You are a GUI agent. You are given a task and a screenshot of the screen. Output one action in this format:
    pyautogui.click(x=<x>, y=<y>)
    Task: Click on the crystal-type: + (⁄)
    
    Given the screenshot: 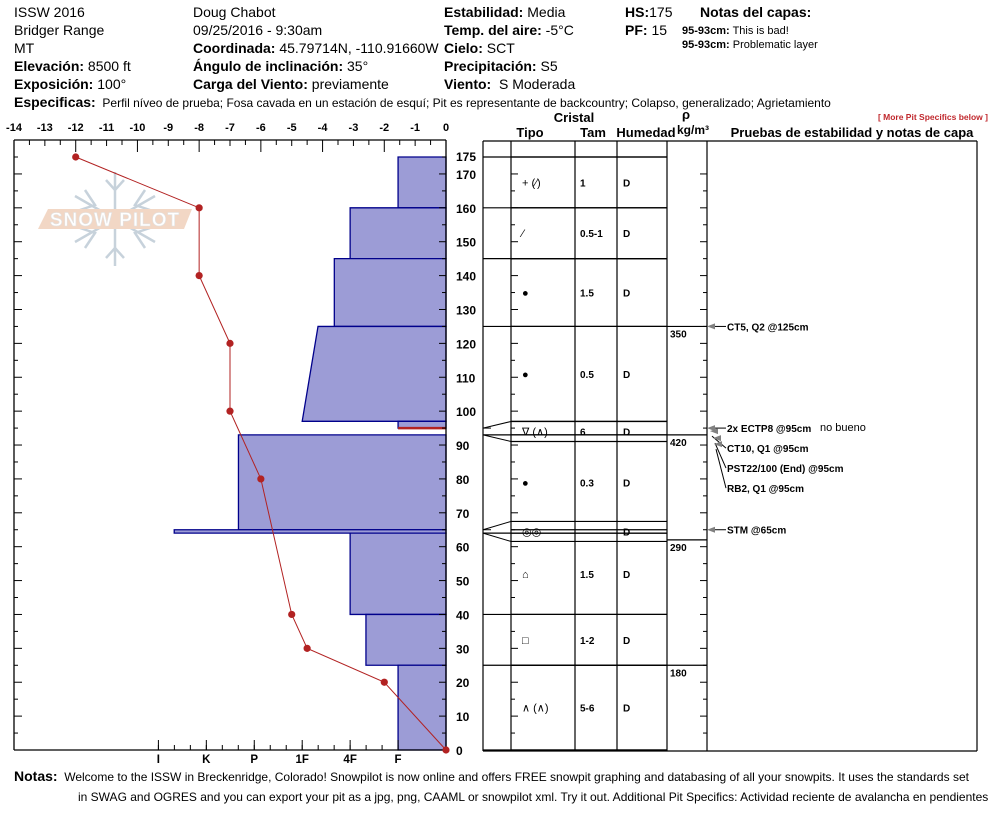 What is the action you would take?
    pyautogui.click(x=531, y=183)
    